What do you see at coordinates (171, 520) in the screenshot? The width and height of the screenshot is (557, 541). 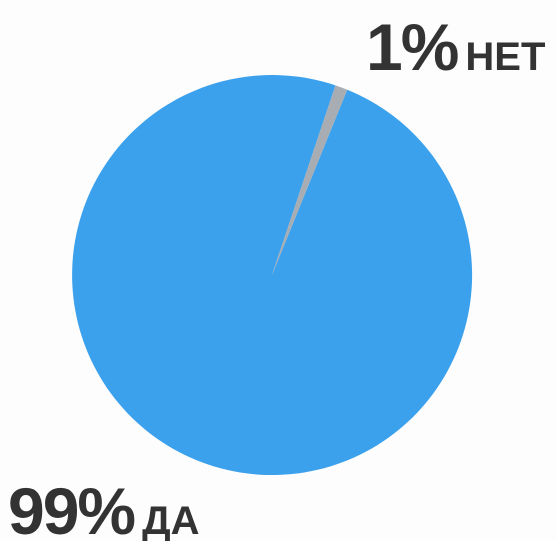 I see `slice-name-yes: ДА` at bounding box center [171, 520].